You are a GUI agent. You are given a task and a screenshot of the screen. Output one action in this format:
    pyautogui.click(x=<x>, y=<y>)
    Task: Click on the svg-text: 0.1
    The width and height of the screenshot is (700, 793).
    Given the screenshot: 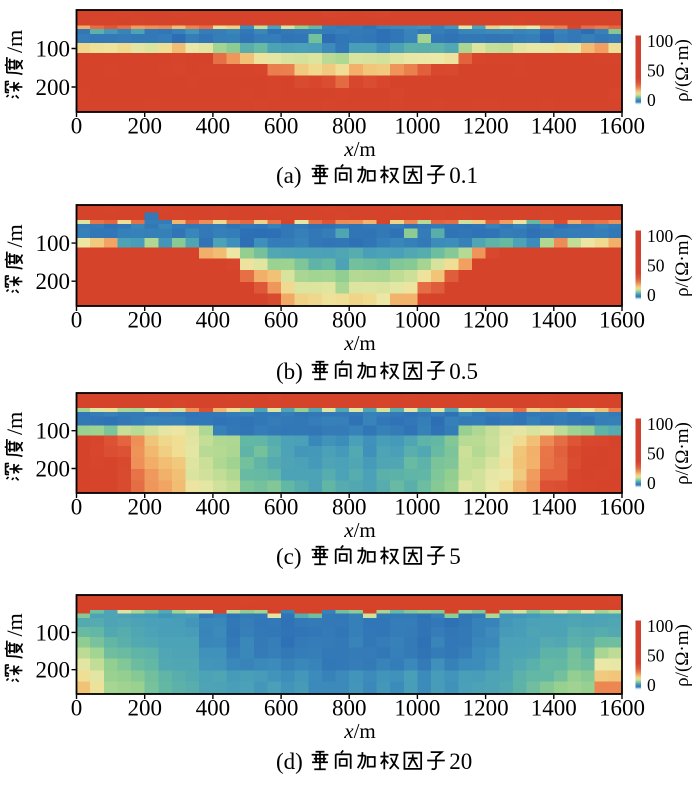 What is the action you would take?
    pyautogui.click(x=463, y=175)
    